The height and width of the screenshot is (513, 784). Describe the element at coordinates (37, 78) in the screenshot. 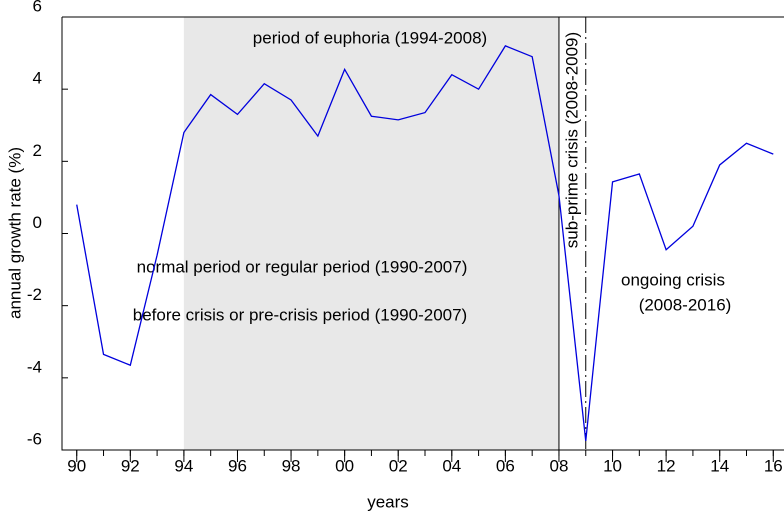

I see `y-tick-label: 4` at that location.